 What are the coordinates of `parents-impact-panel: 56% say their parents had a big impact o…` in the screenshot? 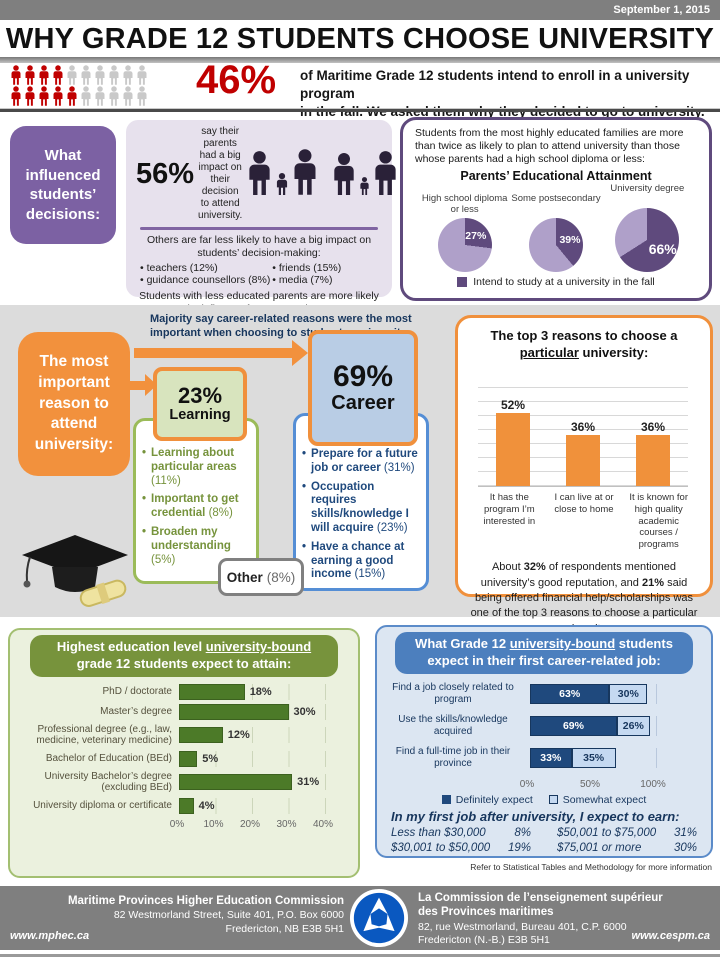 It's located at (261, 217).